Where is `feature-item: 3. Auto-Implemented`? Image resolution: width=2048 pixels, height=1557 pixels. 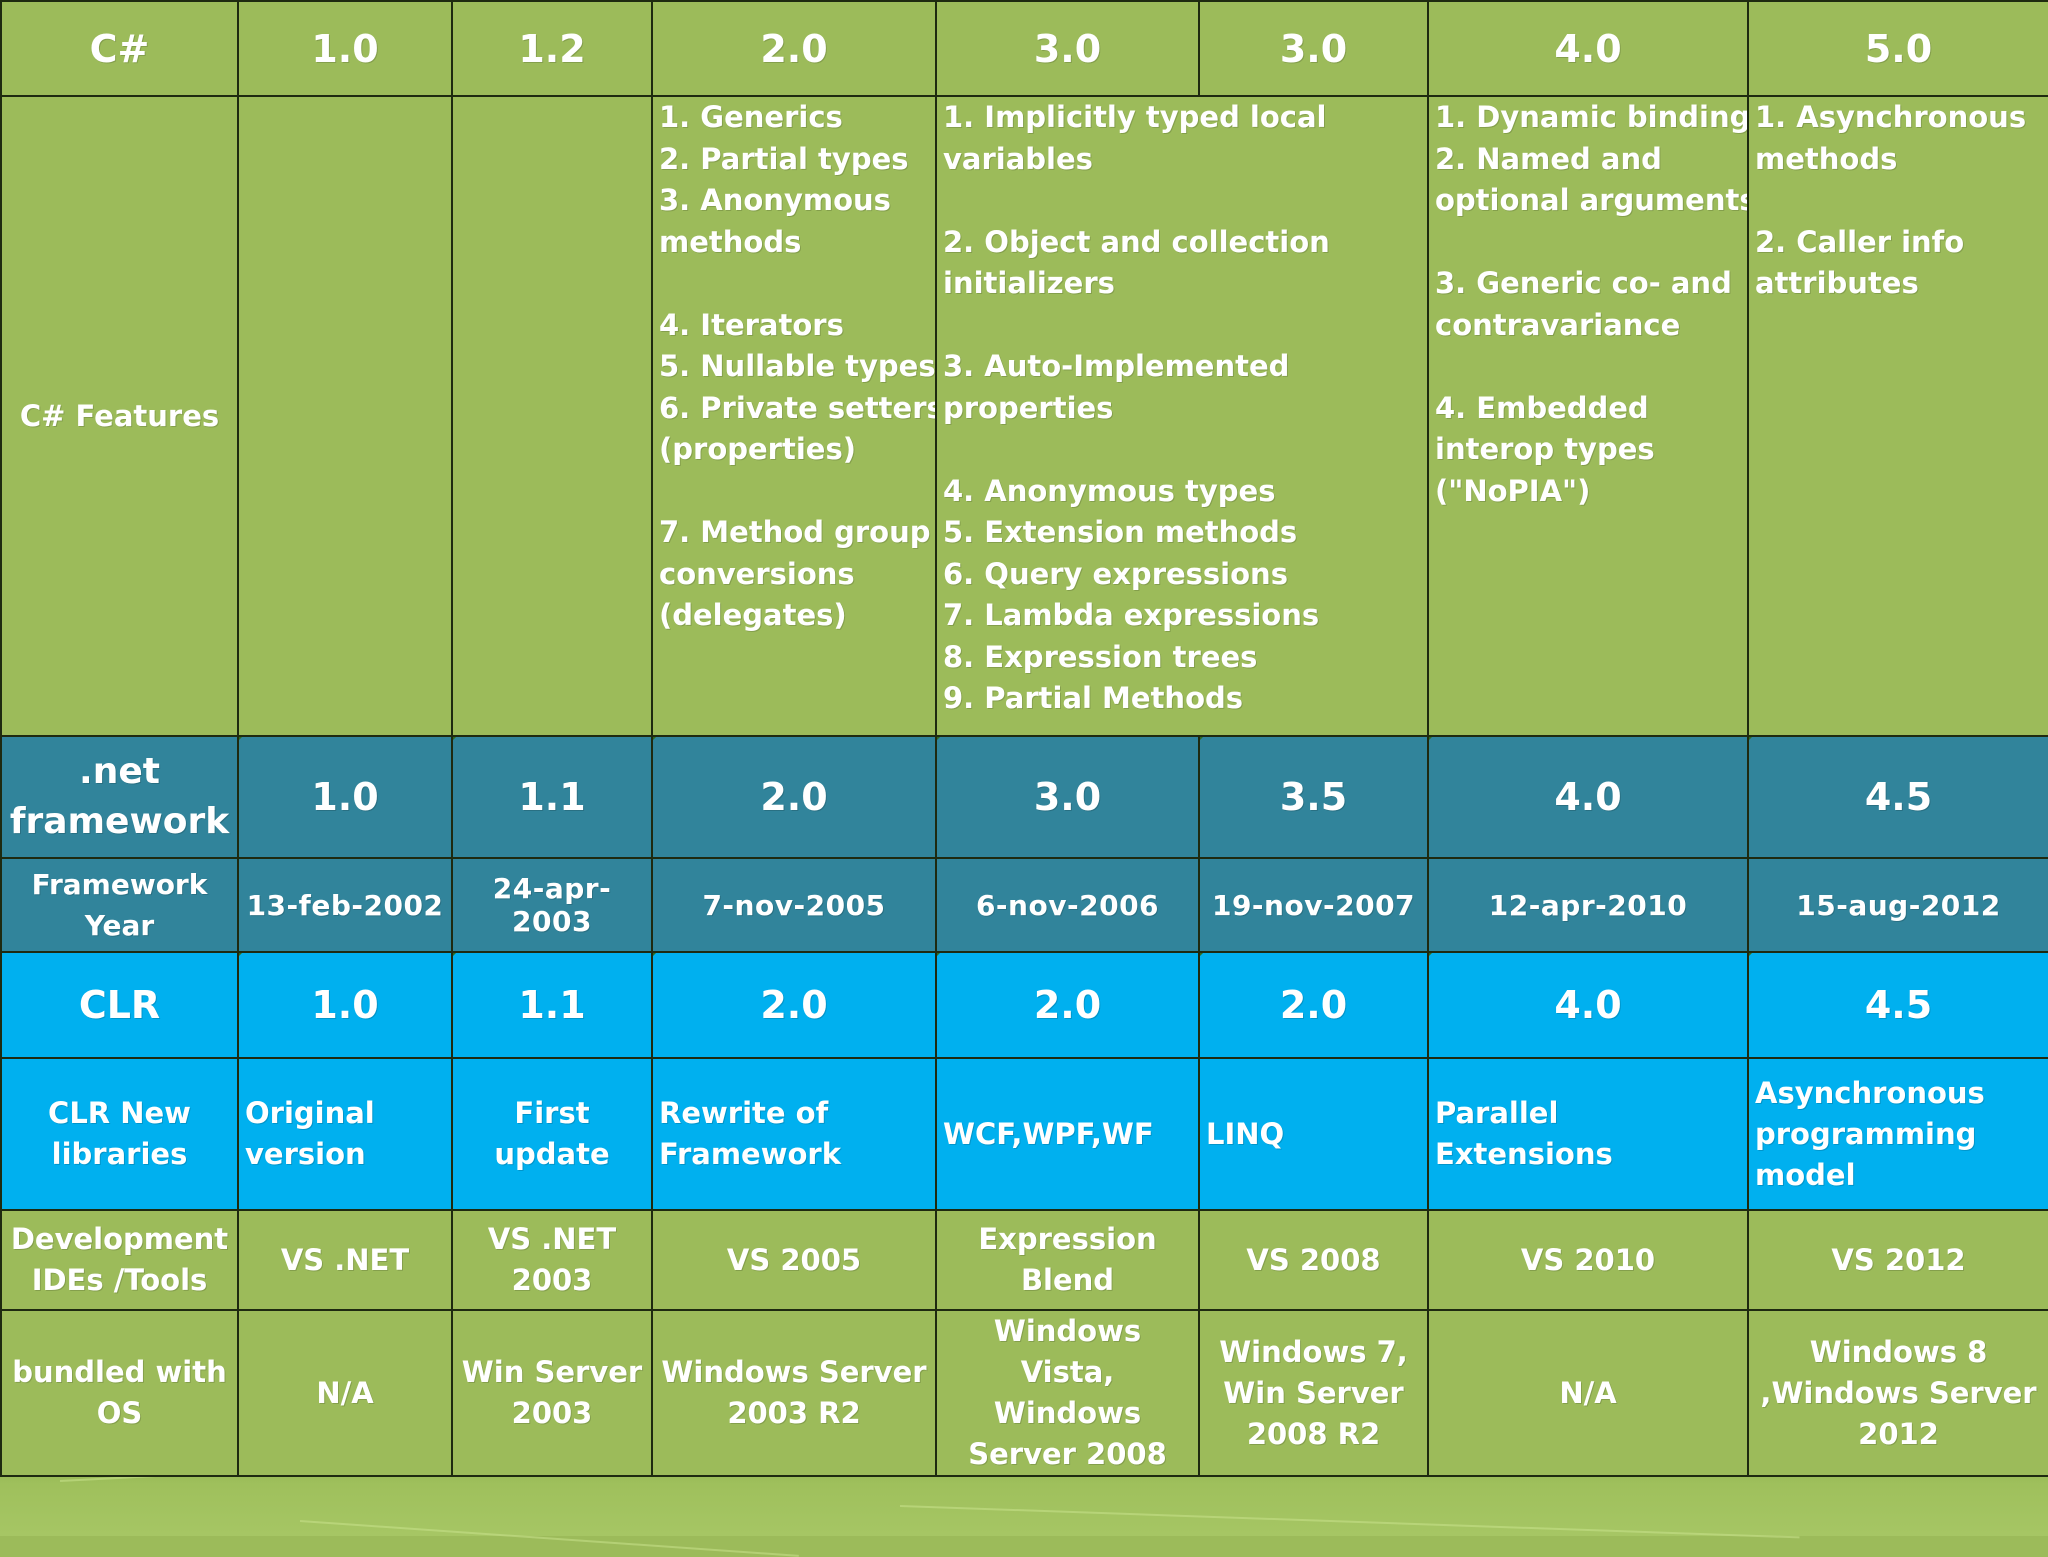 feature-item: 3. Auto-Implemented is located at coordinates (1116, 366).